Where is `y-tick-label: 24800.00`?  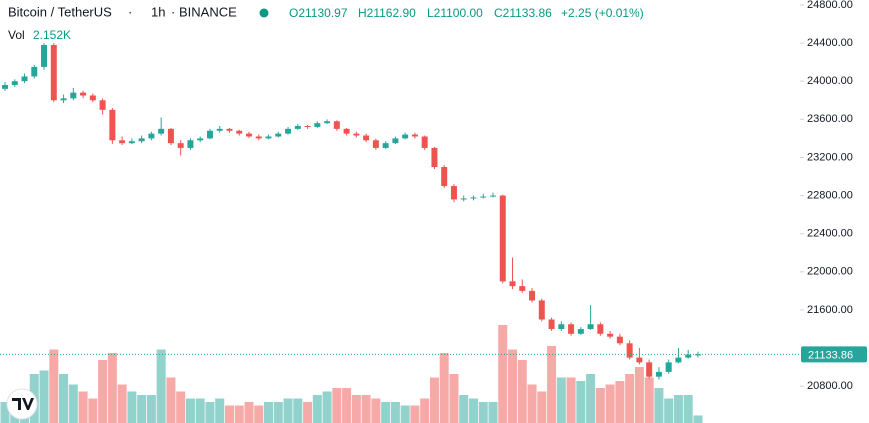 y-tick-label: 24800.00 is located at coordinates (830, 5).